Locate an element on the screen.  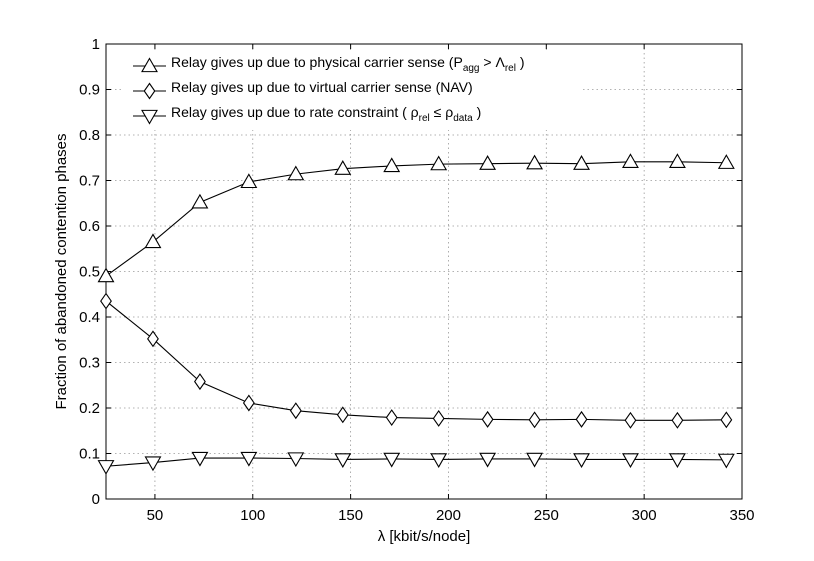
legend-box is located at coordinates (352, 91).